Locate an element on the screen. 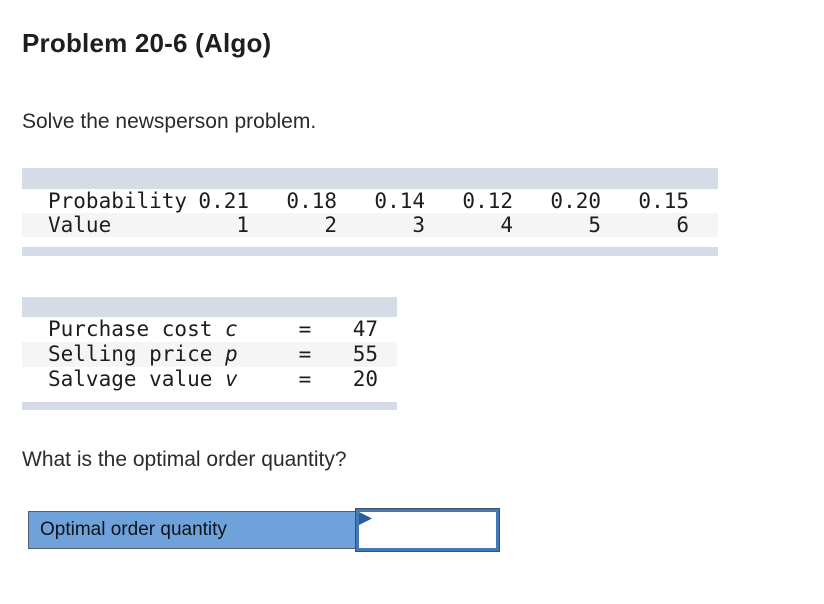  demand-value: 6 is located at coordinates (682, 225).